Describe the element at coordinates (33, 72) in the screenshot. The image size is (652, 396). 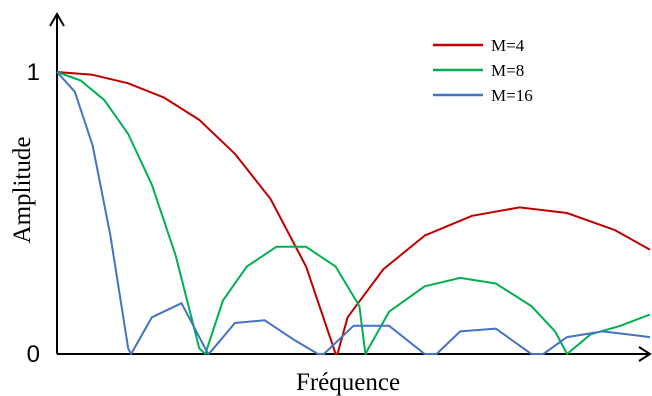
I see `y-tick-label-1: 1` at that location.